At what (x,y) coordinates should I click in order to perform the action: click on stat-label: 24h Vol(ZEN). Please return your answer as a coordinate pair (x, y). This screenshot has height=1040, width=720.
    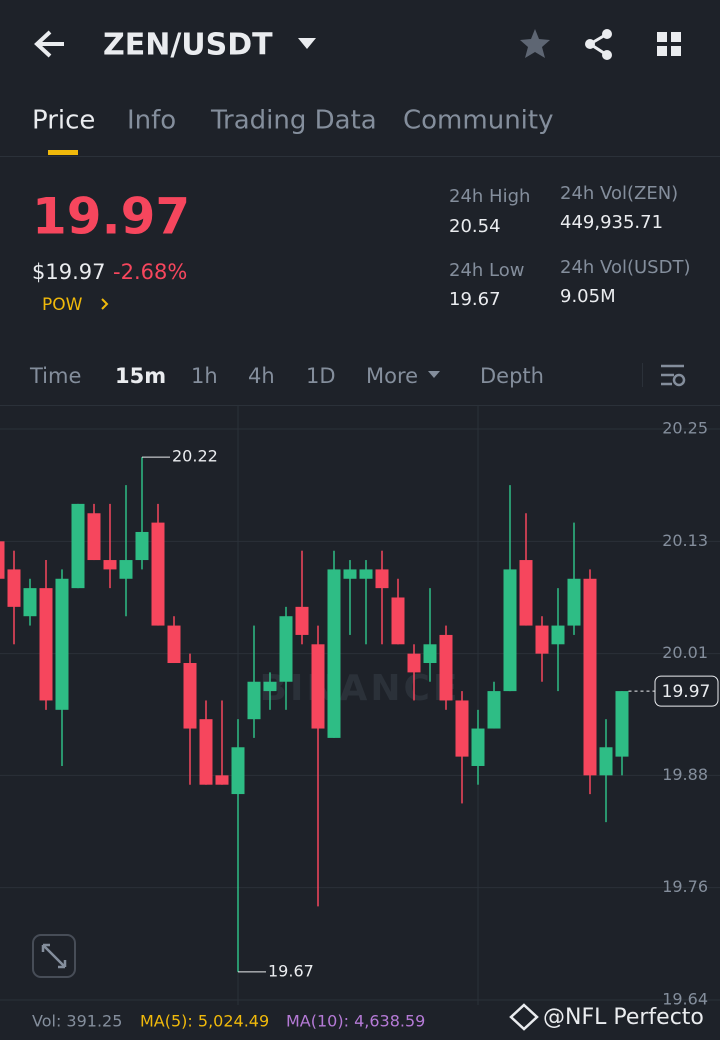
    Looking at the image, I should click on (619, 193).